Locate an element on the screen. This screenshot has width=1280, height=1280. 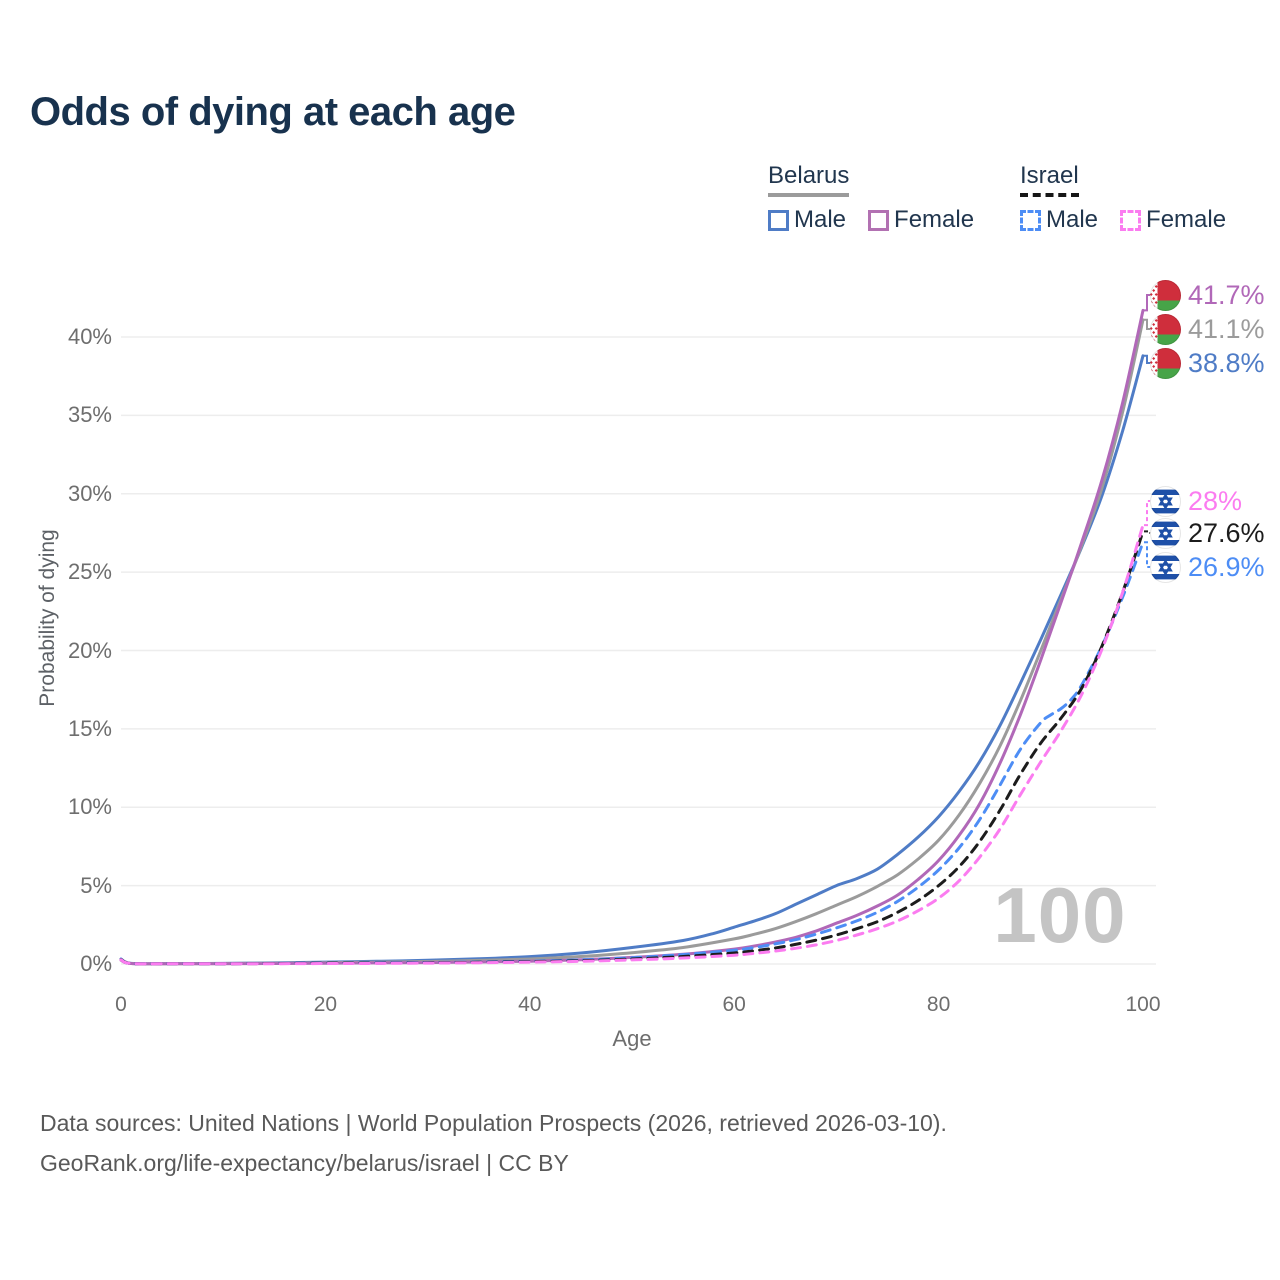
page-title: Odds of dying at each age is located at coordinates (273, 112).